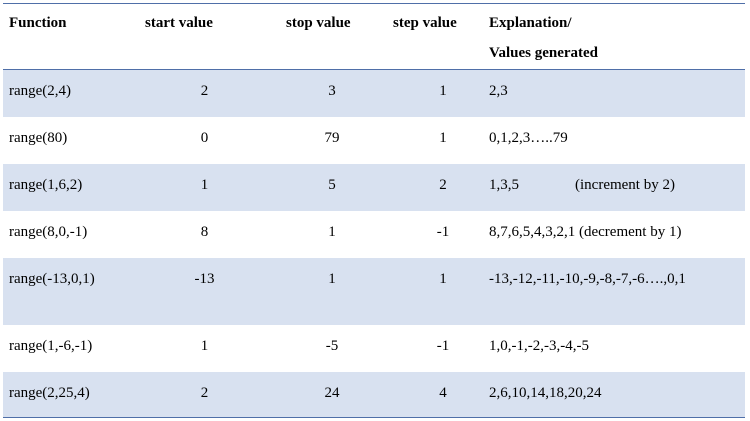 This screenshot has width=750, height=421. Describe the element at coordinates (318, 23) in the screenshot. I see `header-stop-value: stop value` at that location.